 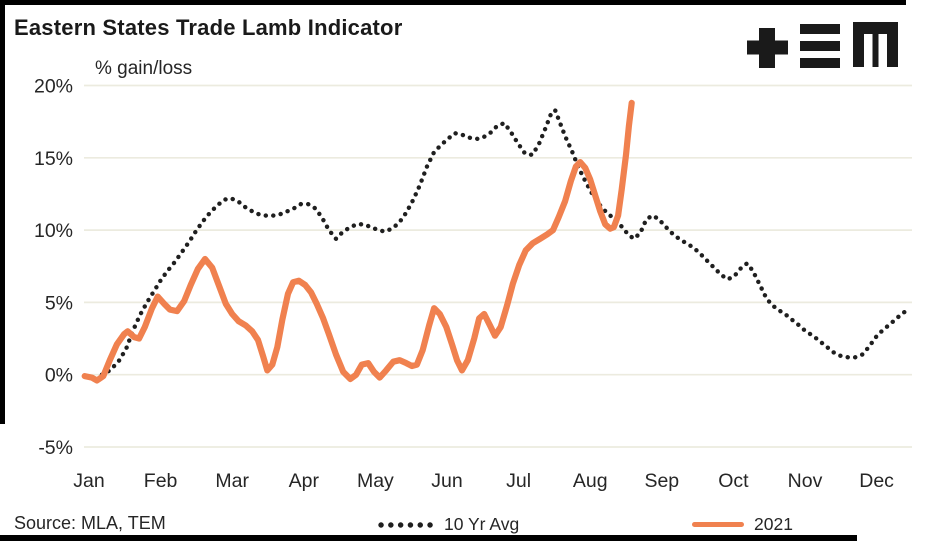 What do you see at coordinates (590, 481) in the screenshot?
I see `x-tick-label: Aug` at bounding box center [590, 481].